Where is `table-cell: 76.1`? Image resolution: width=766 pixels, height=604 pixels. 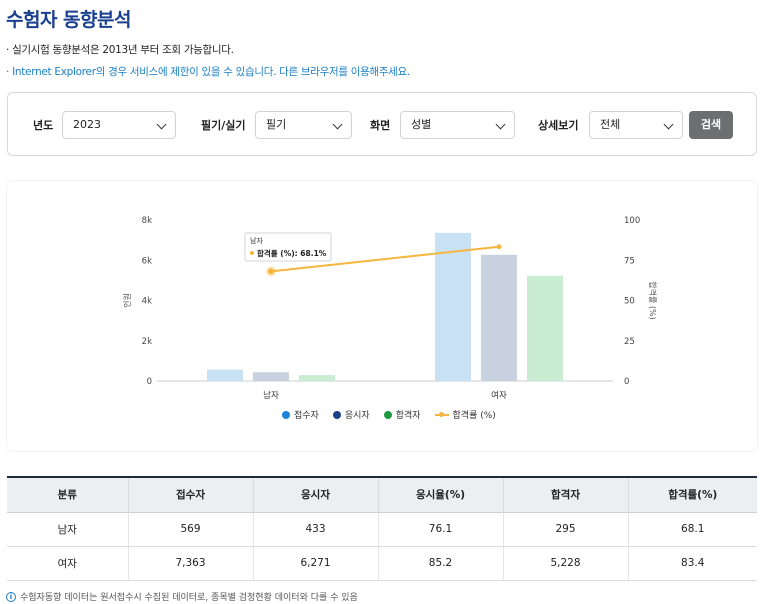
table-cell: 76.1 is located at coordinates (441, 529).